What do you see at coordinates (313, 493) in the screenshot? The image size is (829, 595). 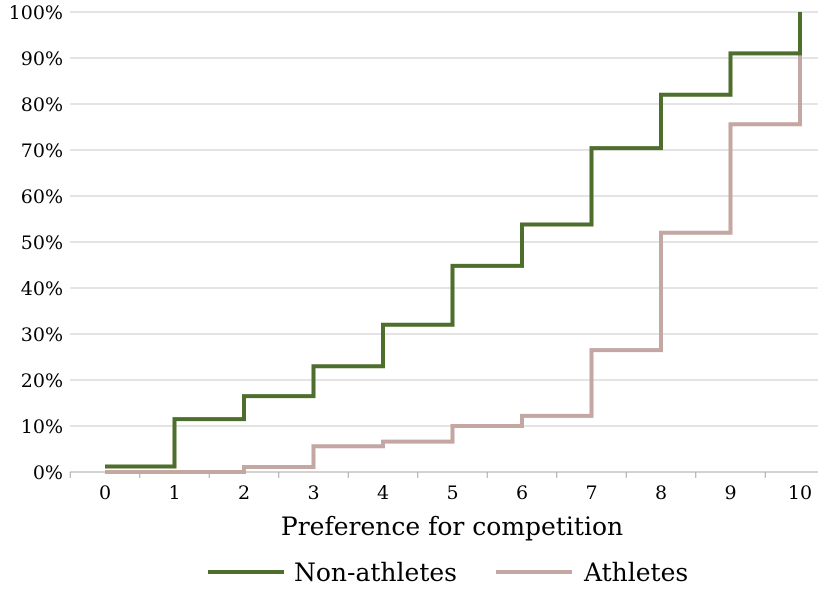 I see `x-tick-label: 3` at bounding box center [313, 493].